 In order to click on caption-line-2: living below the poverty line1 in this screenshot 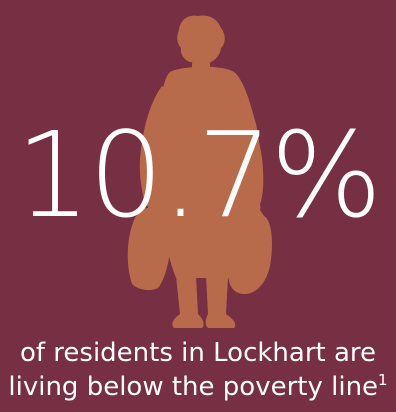, I will do `click(198, 387)`.